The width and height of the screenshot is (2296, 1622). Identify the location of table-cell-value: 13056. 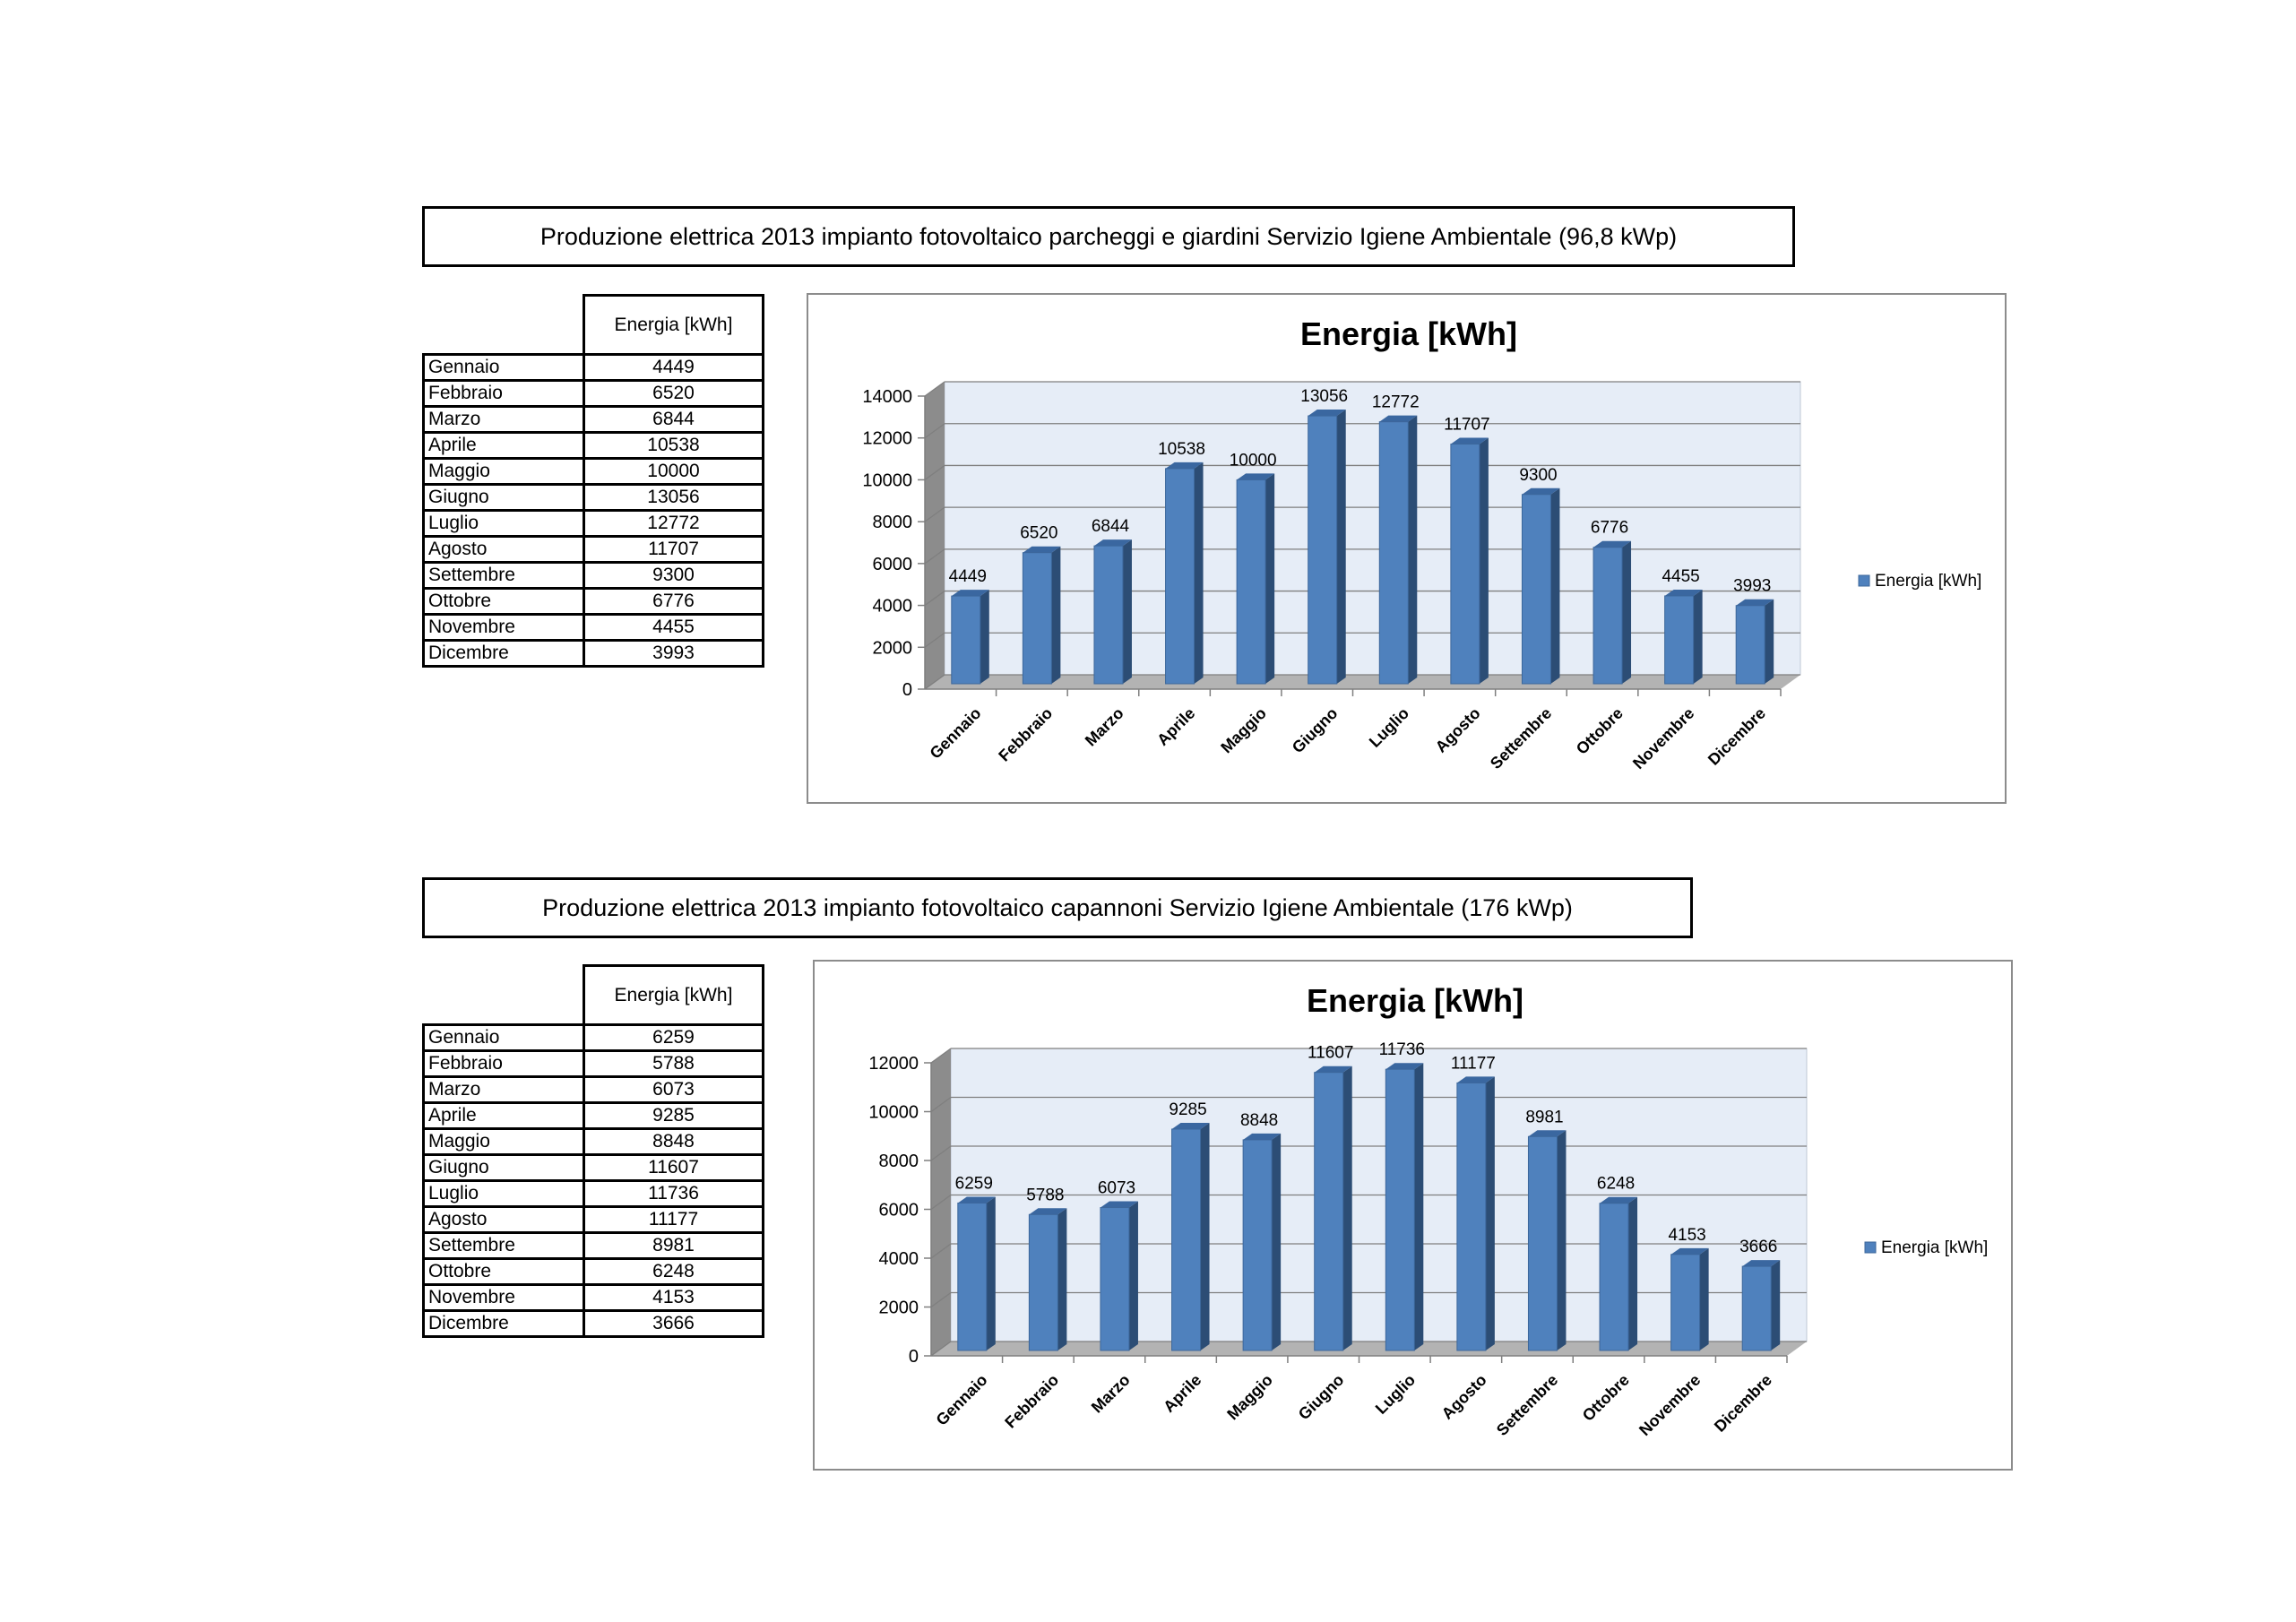
(674, 498).